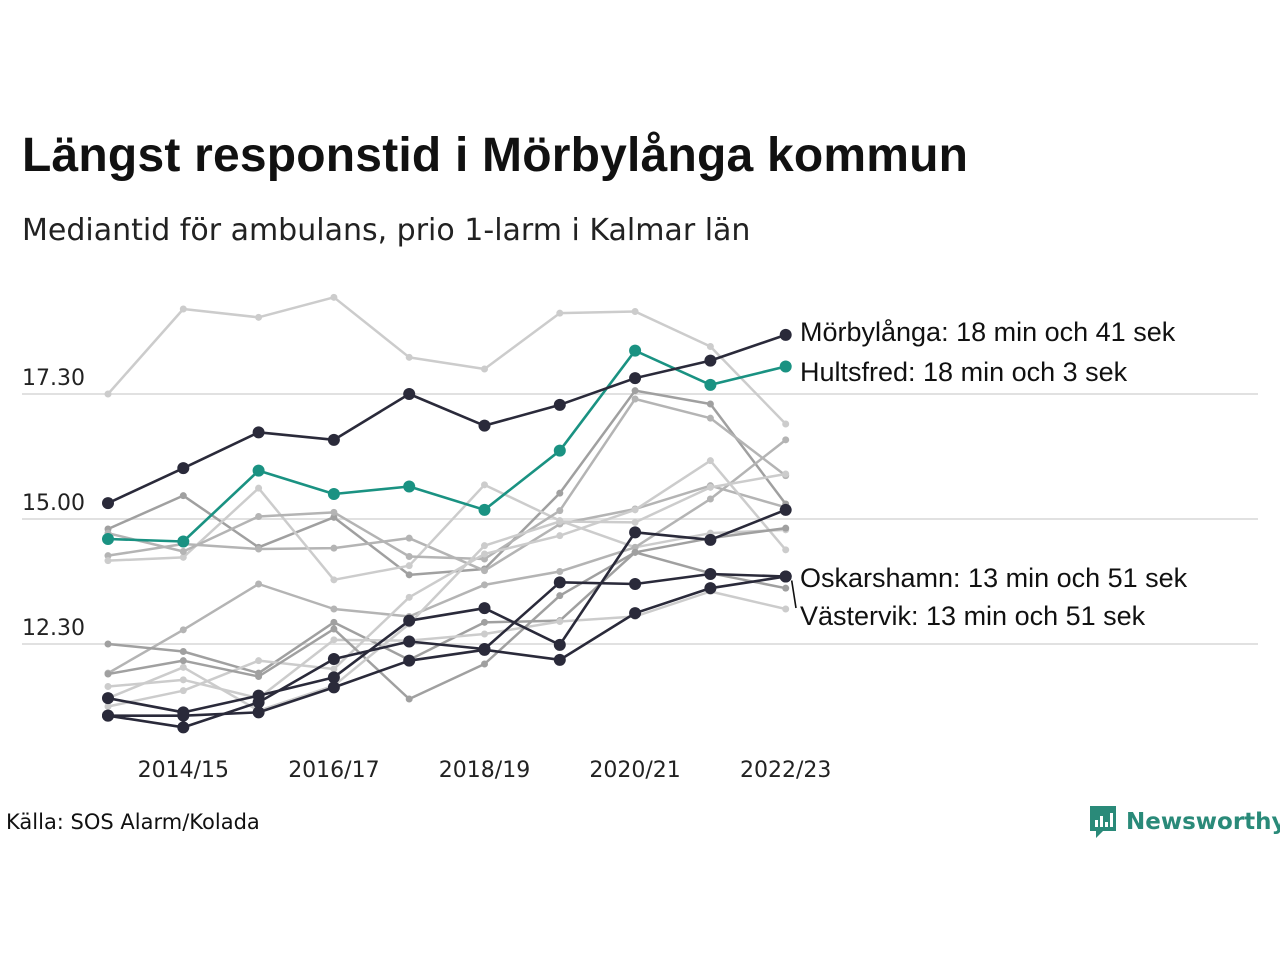 The width and height of the screenshot is (1280, 960). Describe the element at coordinates (183, 770) in the screenshot. I see `x-tick-label: 2014/15` at that location.